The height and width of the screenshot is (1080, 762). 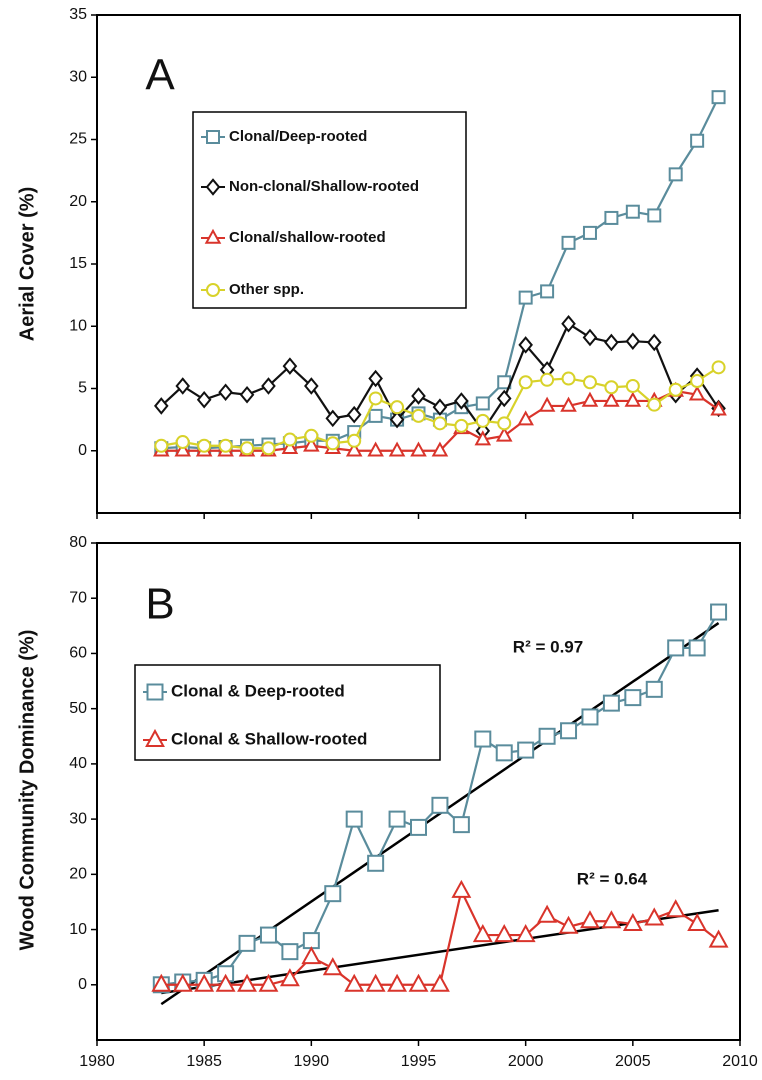 What do you see at coordinates (78, 653) in the screenshot?
I see `y-tick-label: 60` at bounding box center [78, 653].